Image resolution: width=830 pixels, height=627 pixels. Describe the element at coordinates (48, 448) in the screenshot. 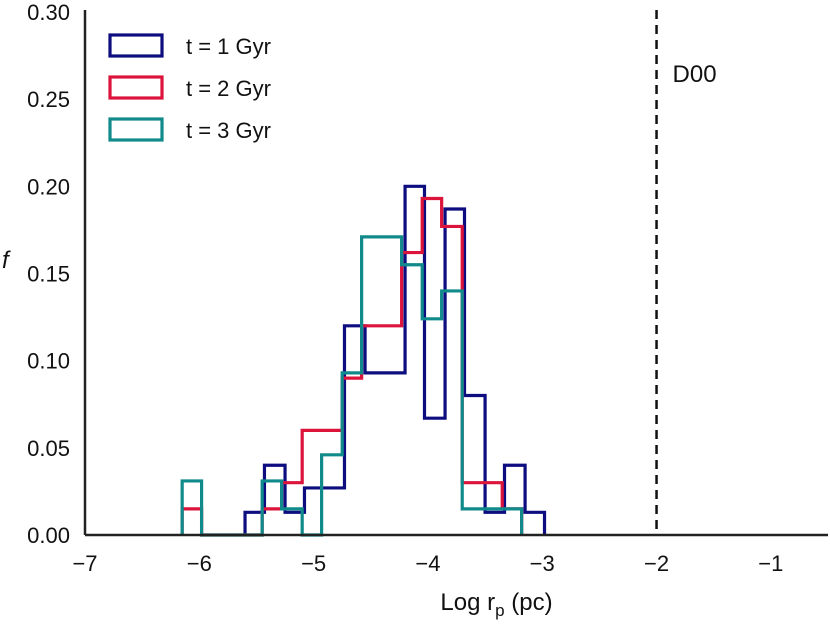

I see `y-tick-label: 0.05` at that location.